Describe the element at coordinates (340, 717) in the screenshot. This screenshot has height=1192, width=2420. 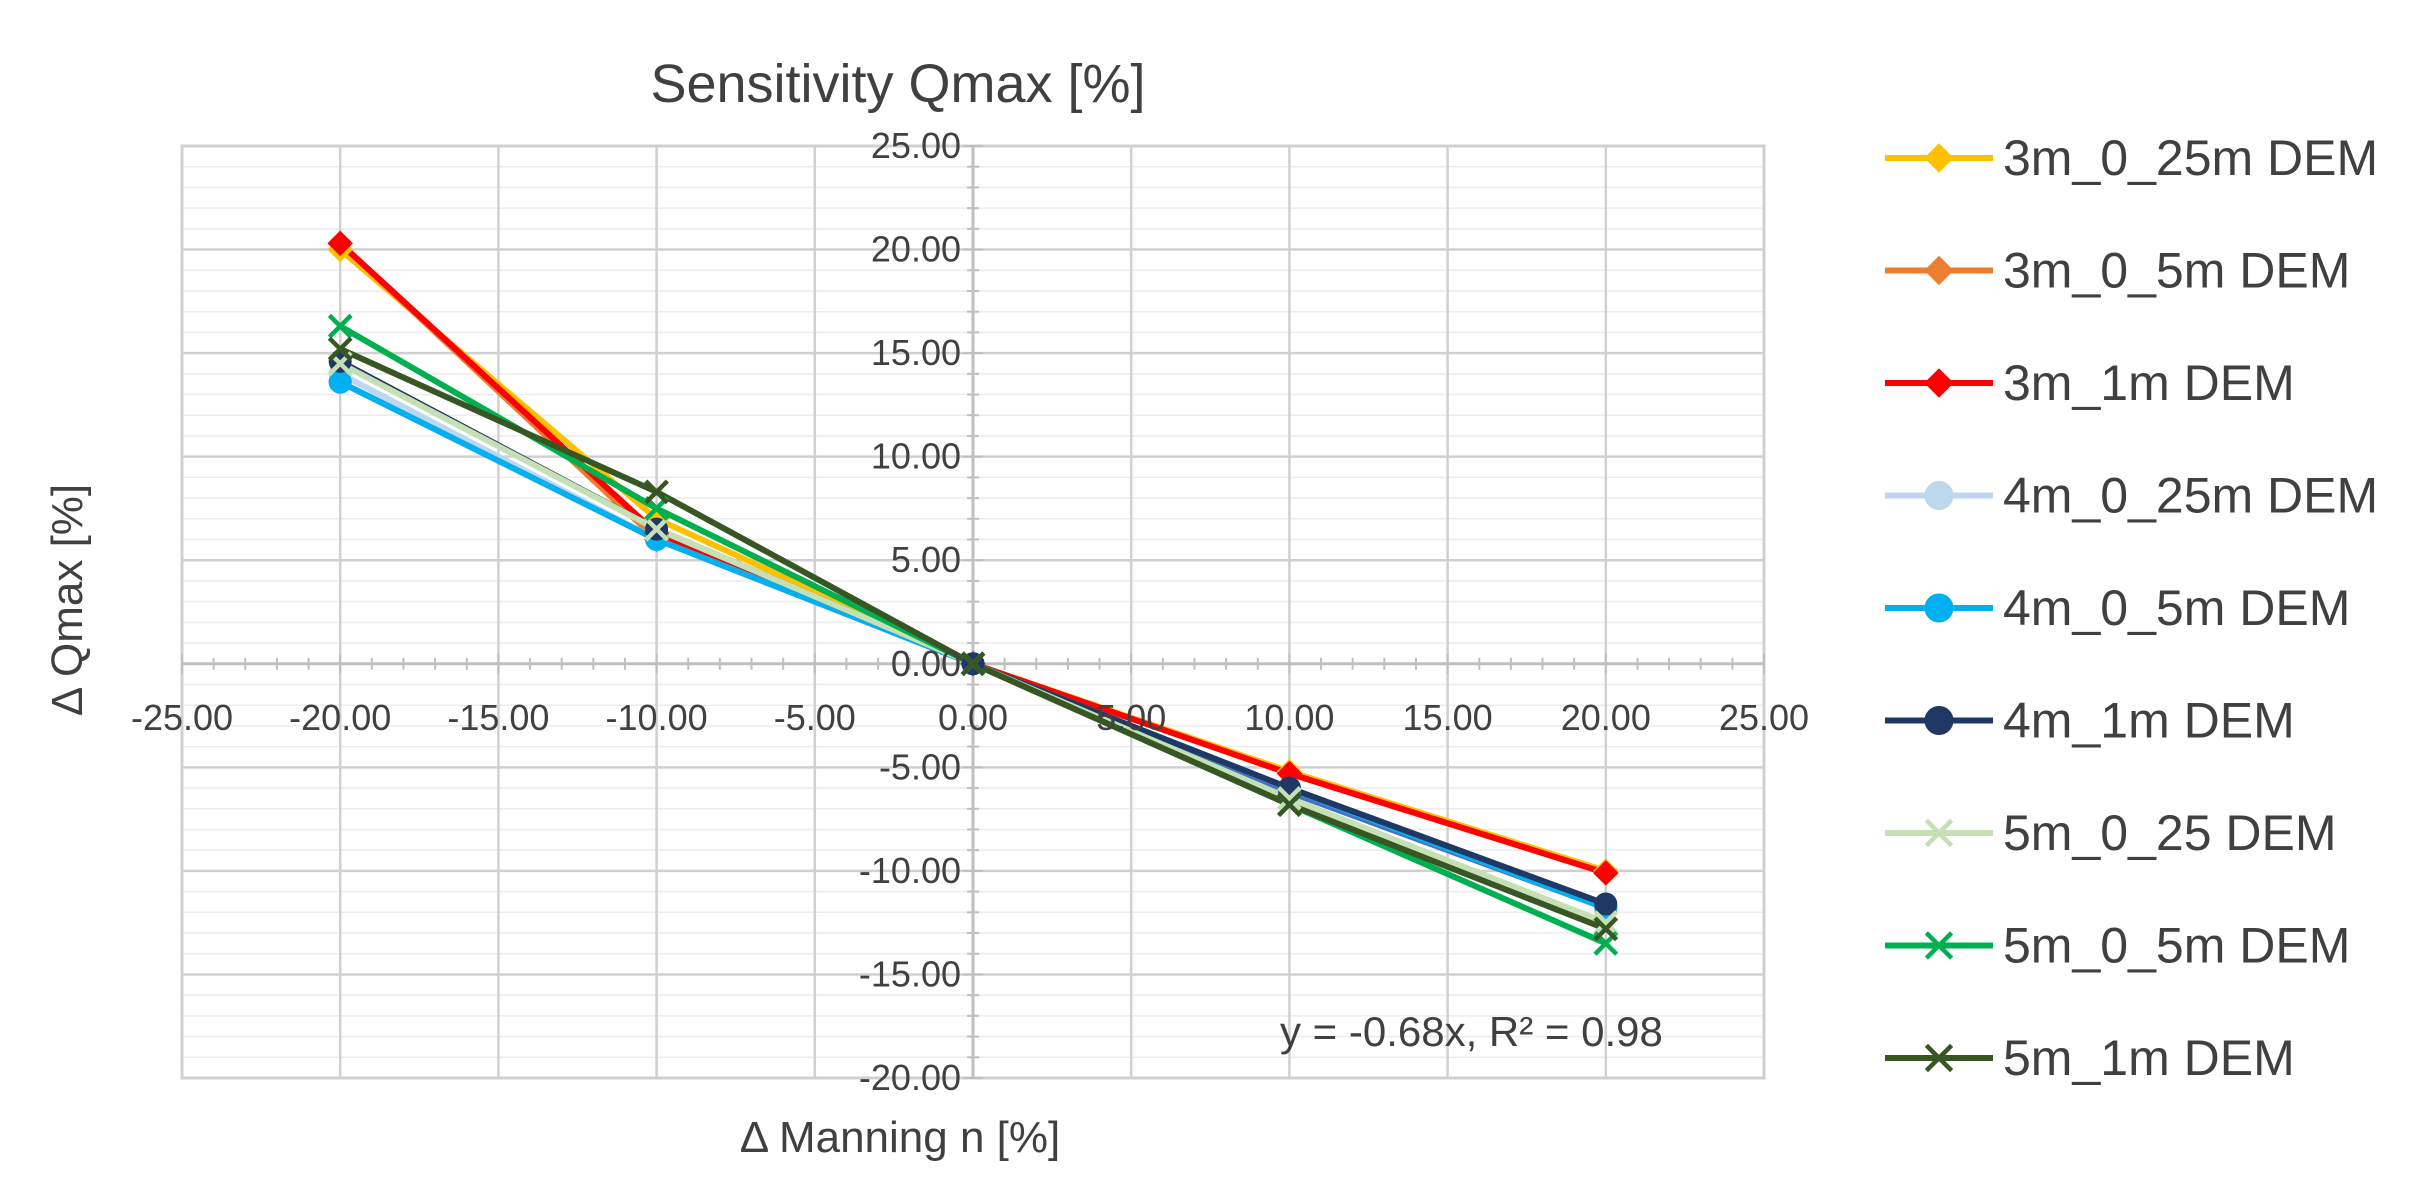
I see `x-tick-label: -20.00` at that location.